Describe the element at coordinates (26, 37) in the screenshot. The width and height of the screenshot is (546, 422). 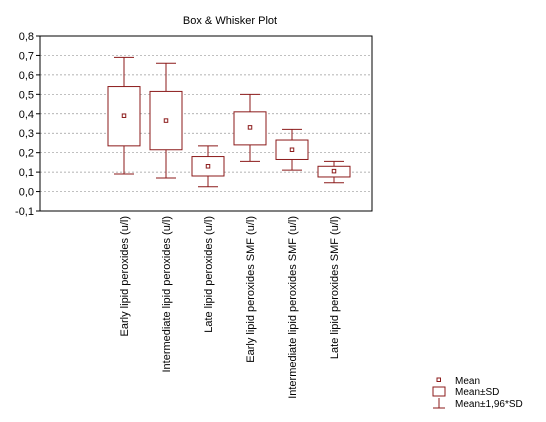
I see `y-tick-label: 0,8` at that location.